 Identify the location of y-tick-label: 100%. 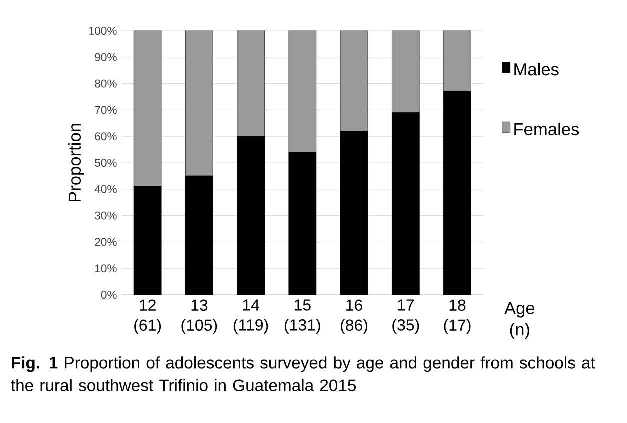
(103, 30).